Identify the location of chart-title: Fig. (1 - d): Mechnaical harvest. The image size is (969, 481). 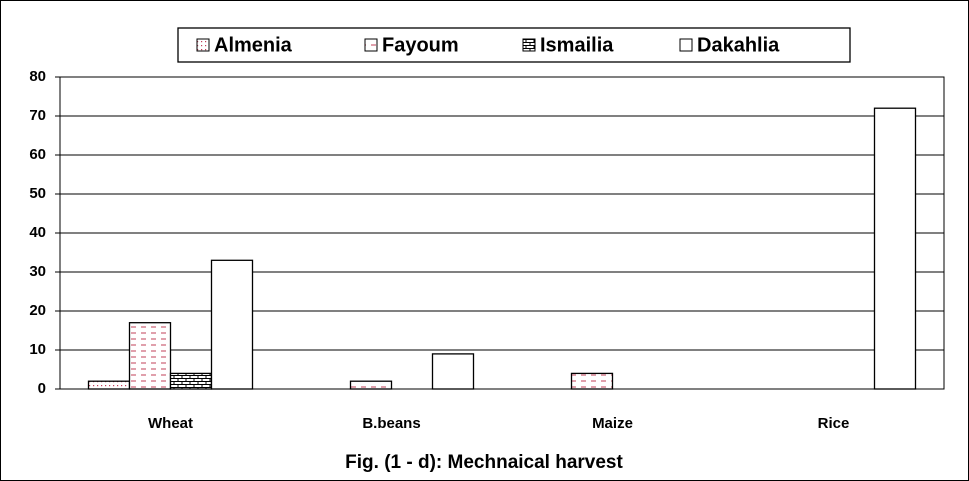
(484, 462).